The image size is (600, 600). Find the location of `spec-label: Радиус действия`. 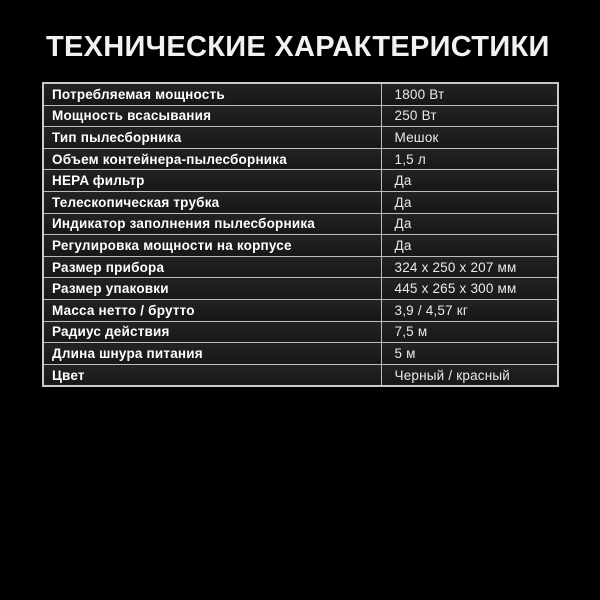

spec-label: Радиус действия is located at coordinates (212, 332).